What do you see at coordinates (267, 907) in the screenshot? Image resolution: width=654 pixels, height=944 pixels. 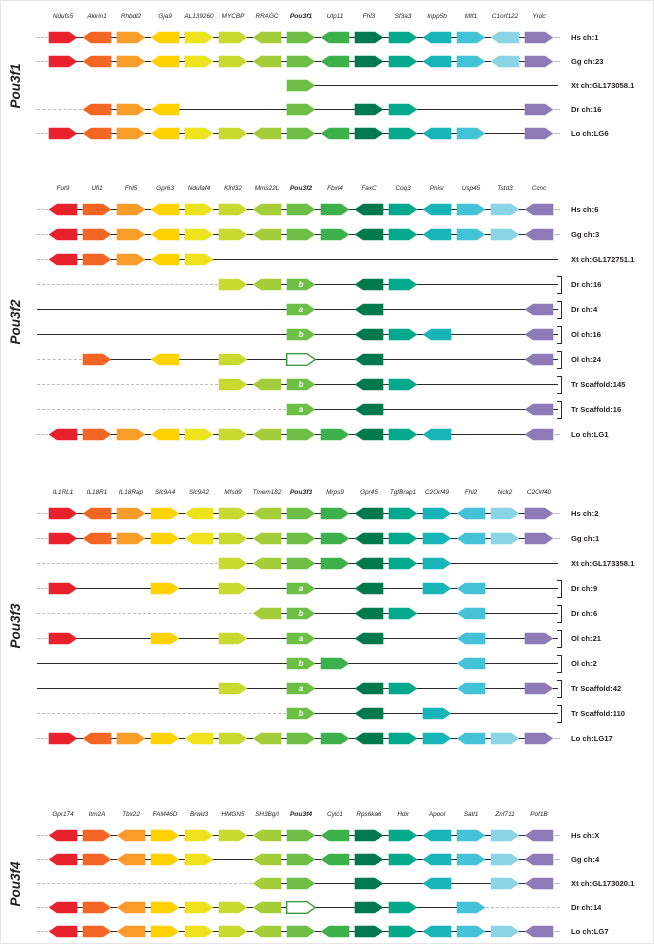 I see `gene-arrow-SH3Bgrl` at bounding box center [267, 907].